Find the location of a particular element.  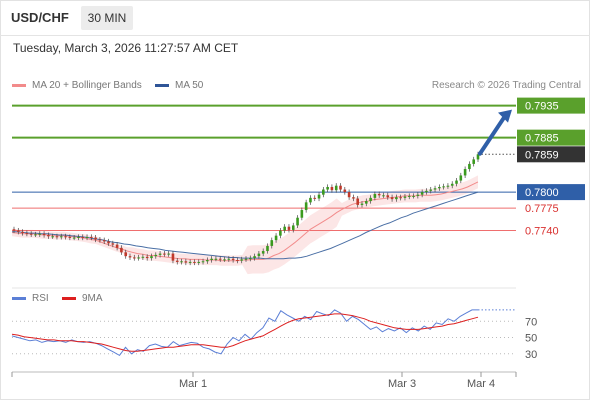

rsi-ma-swatch is located at coordinates (69, 298).